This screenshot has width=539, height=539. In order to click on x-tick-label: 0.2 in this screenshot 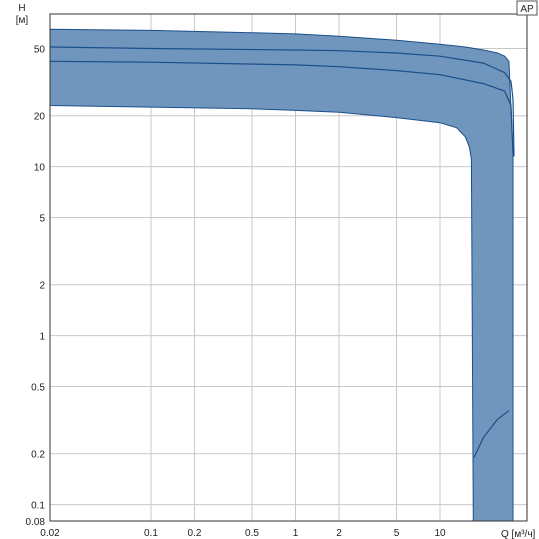, I will do `click(195, 533)`.